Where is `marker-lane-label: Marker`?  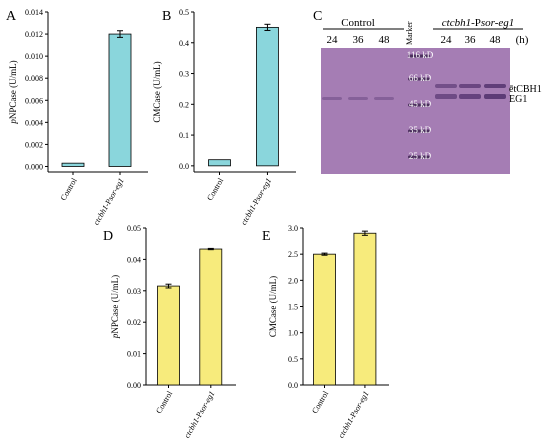 marker-lane-label: Marker is located at coordinates (409, 33).